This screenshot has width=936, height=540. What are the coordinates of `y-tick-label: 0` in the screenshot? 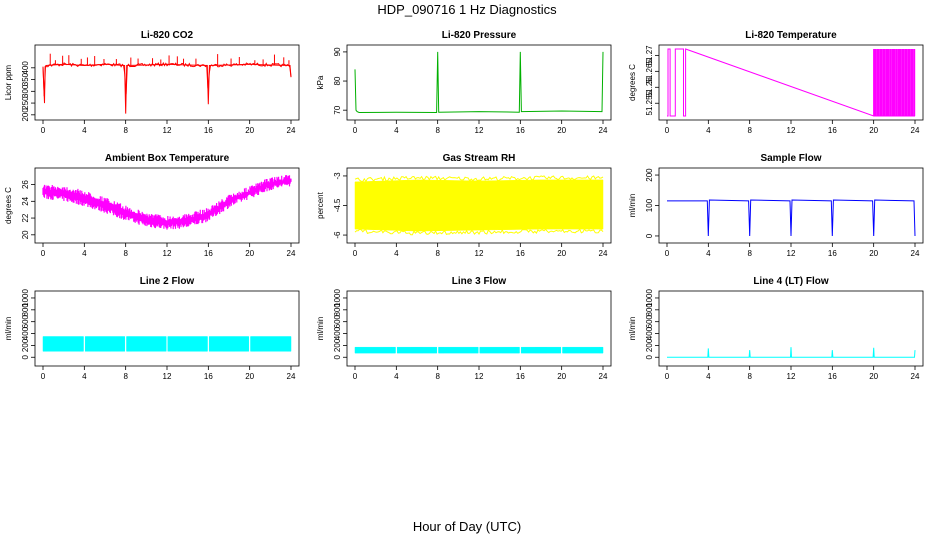 It's located at (337, 356).